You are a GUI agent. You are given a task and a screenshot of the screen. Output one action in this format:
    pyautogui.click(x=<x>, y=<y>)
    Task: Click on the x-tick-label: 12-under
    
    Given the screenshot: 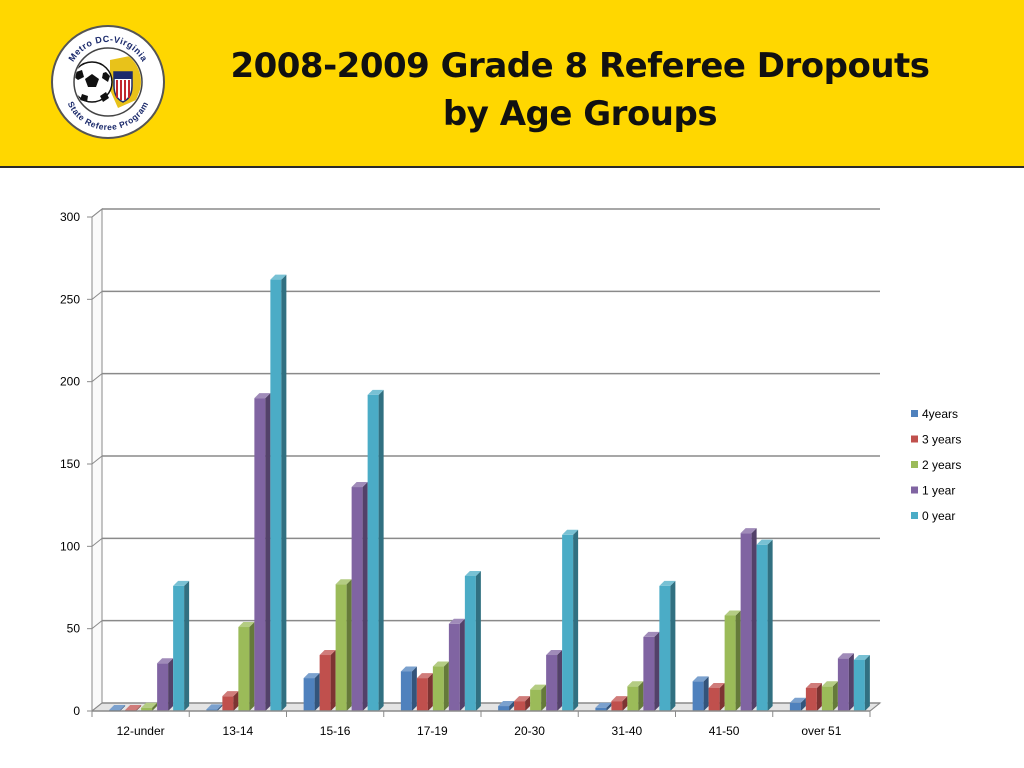 What is the action you would take?
    pyautogui.click(x=141, y=731)
    